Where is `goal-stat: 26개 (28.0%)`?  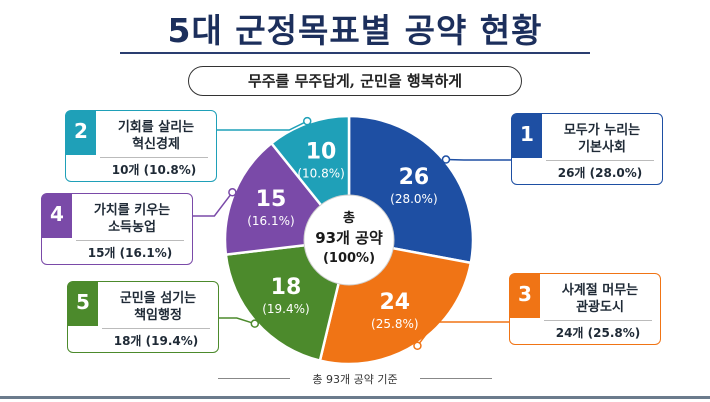 goal-stat: 26개 (28.0%) is located at coordinates (600, 173).